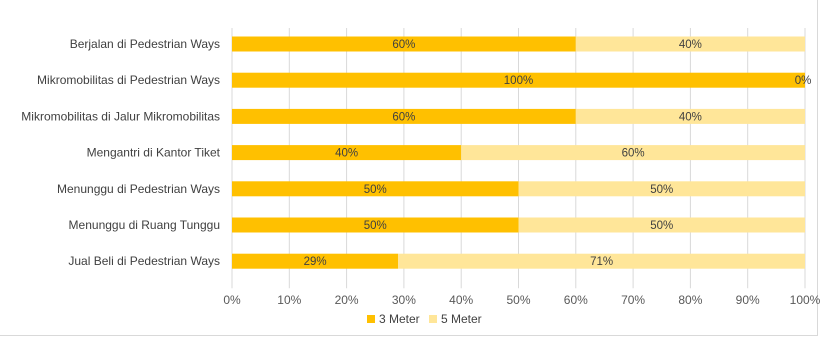 Image resolution: width=820 pixels, height=338 pixels. Describe the element at coordinates (518, 300) in the screenshot. I see `x-tick-label: 50%` at that location.